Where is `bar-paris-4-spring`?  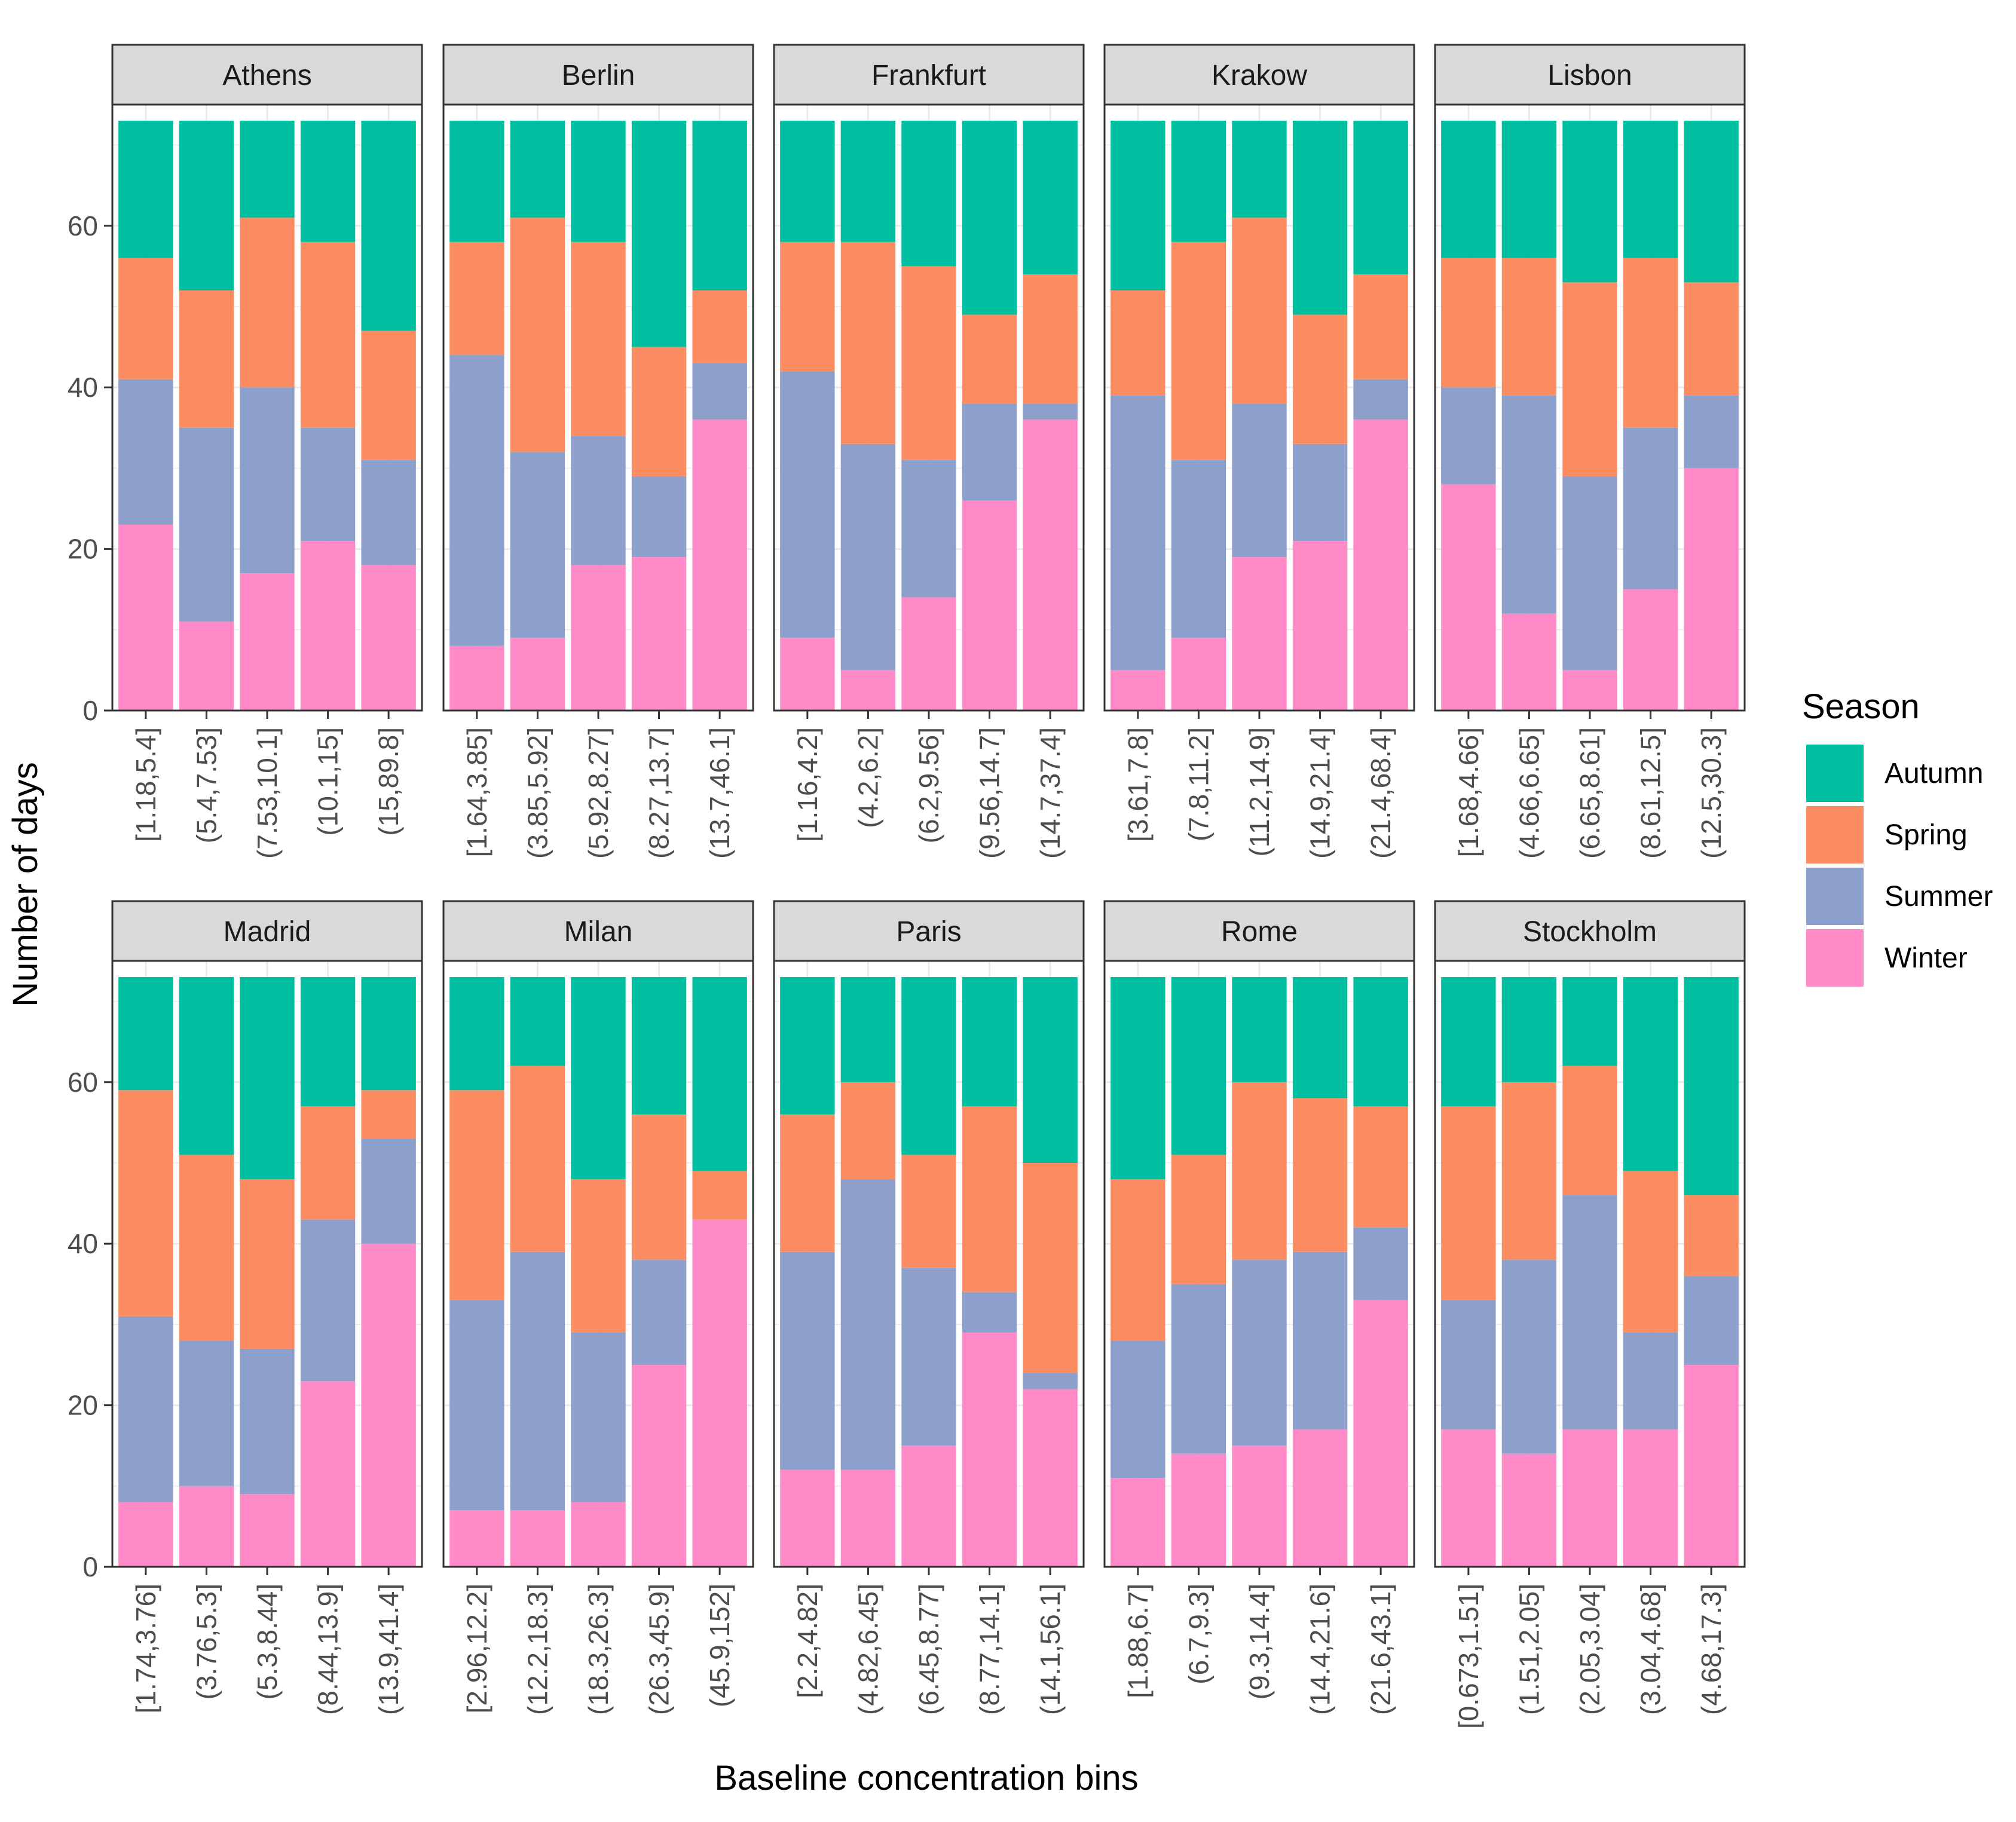 bar-paris-4-spring is located at coordinates (989, 1199).